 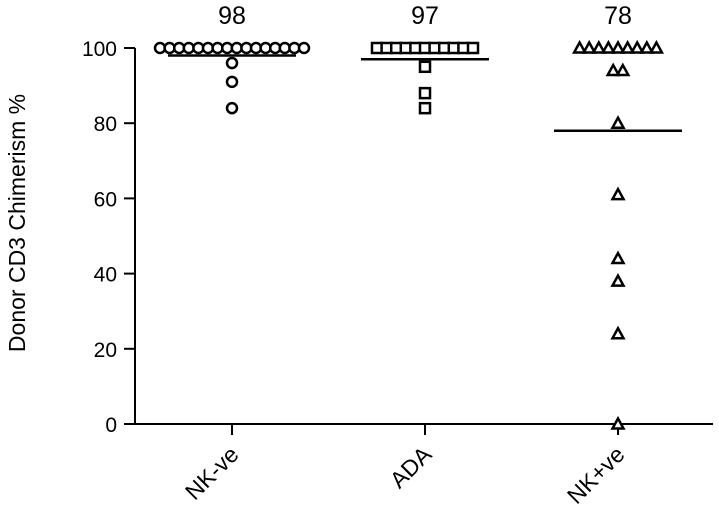 I want to click on median-value-label: 78, so click(x=618, y=16).